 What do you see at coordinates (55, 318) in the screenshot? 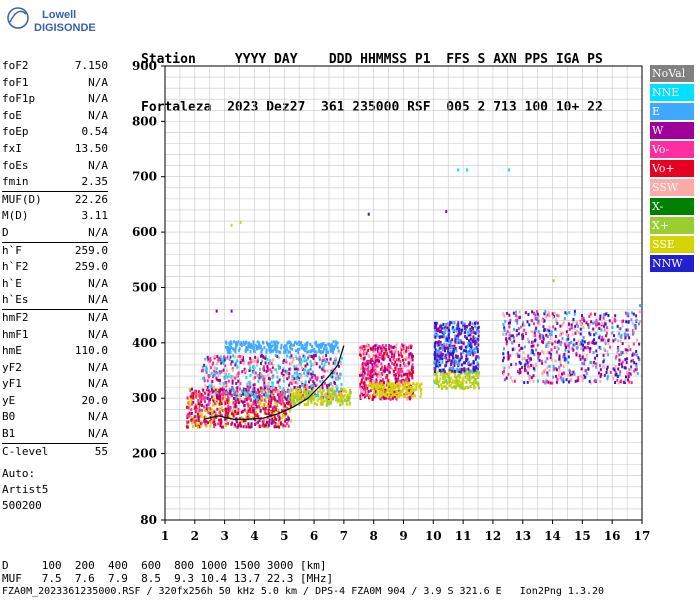
I see `param-row: hmF2 N/A` at bounding box center [55, 318].